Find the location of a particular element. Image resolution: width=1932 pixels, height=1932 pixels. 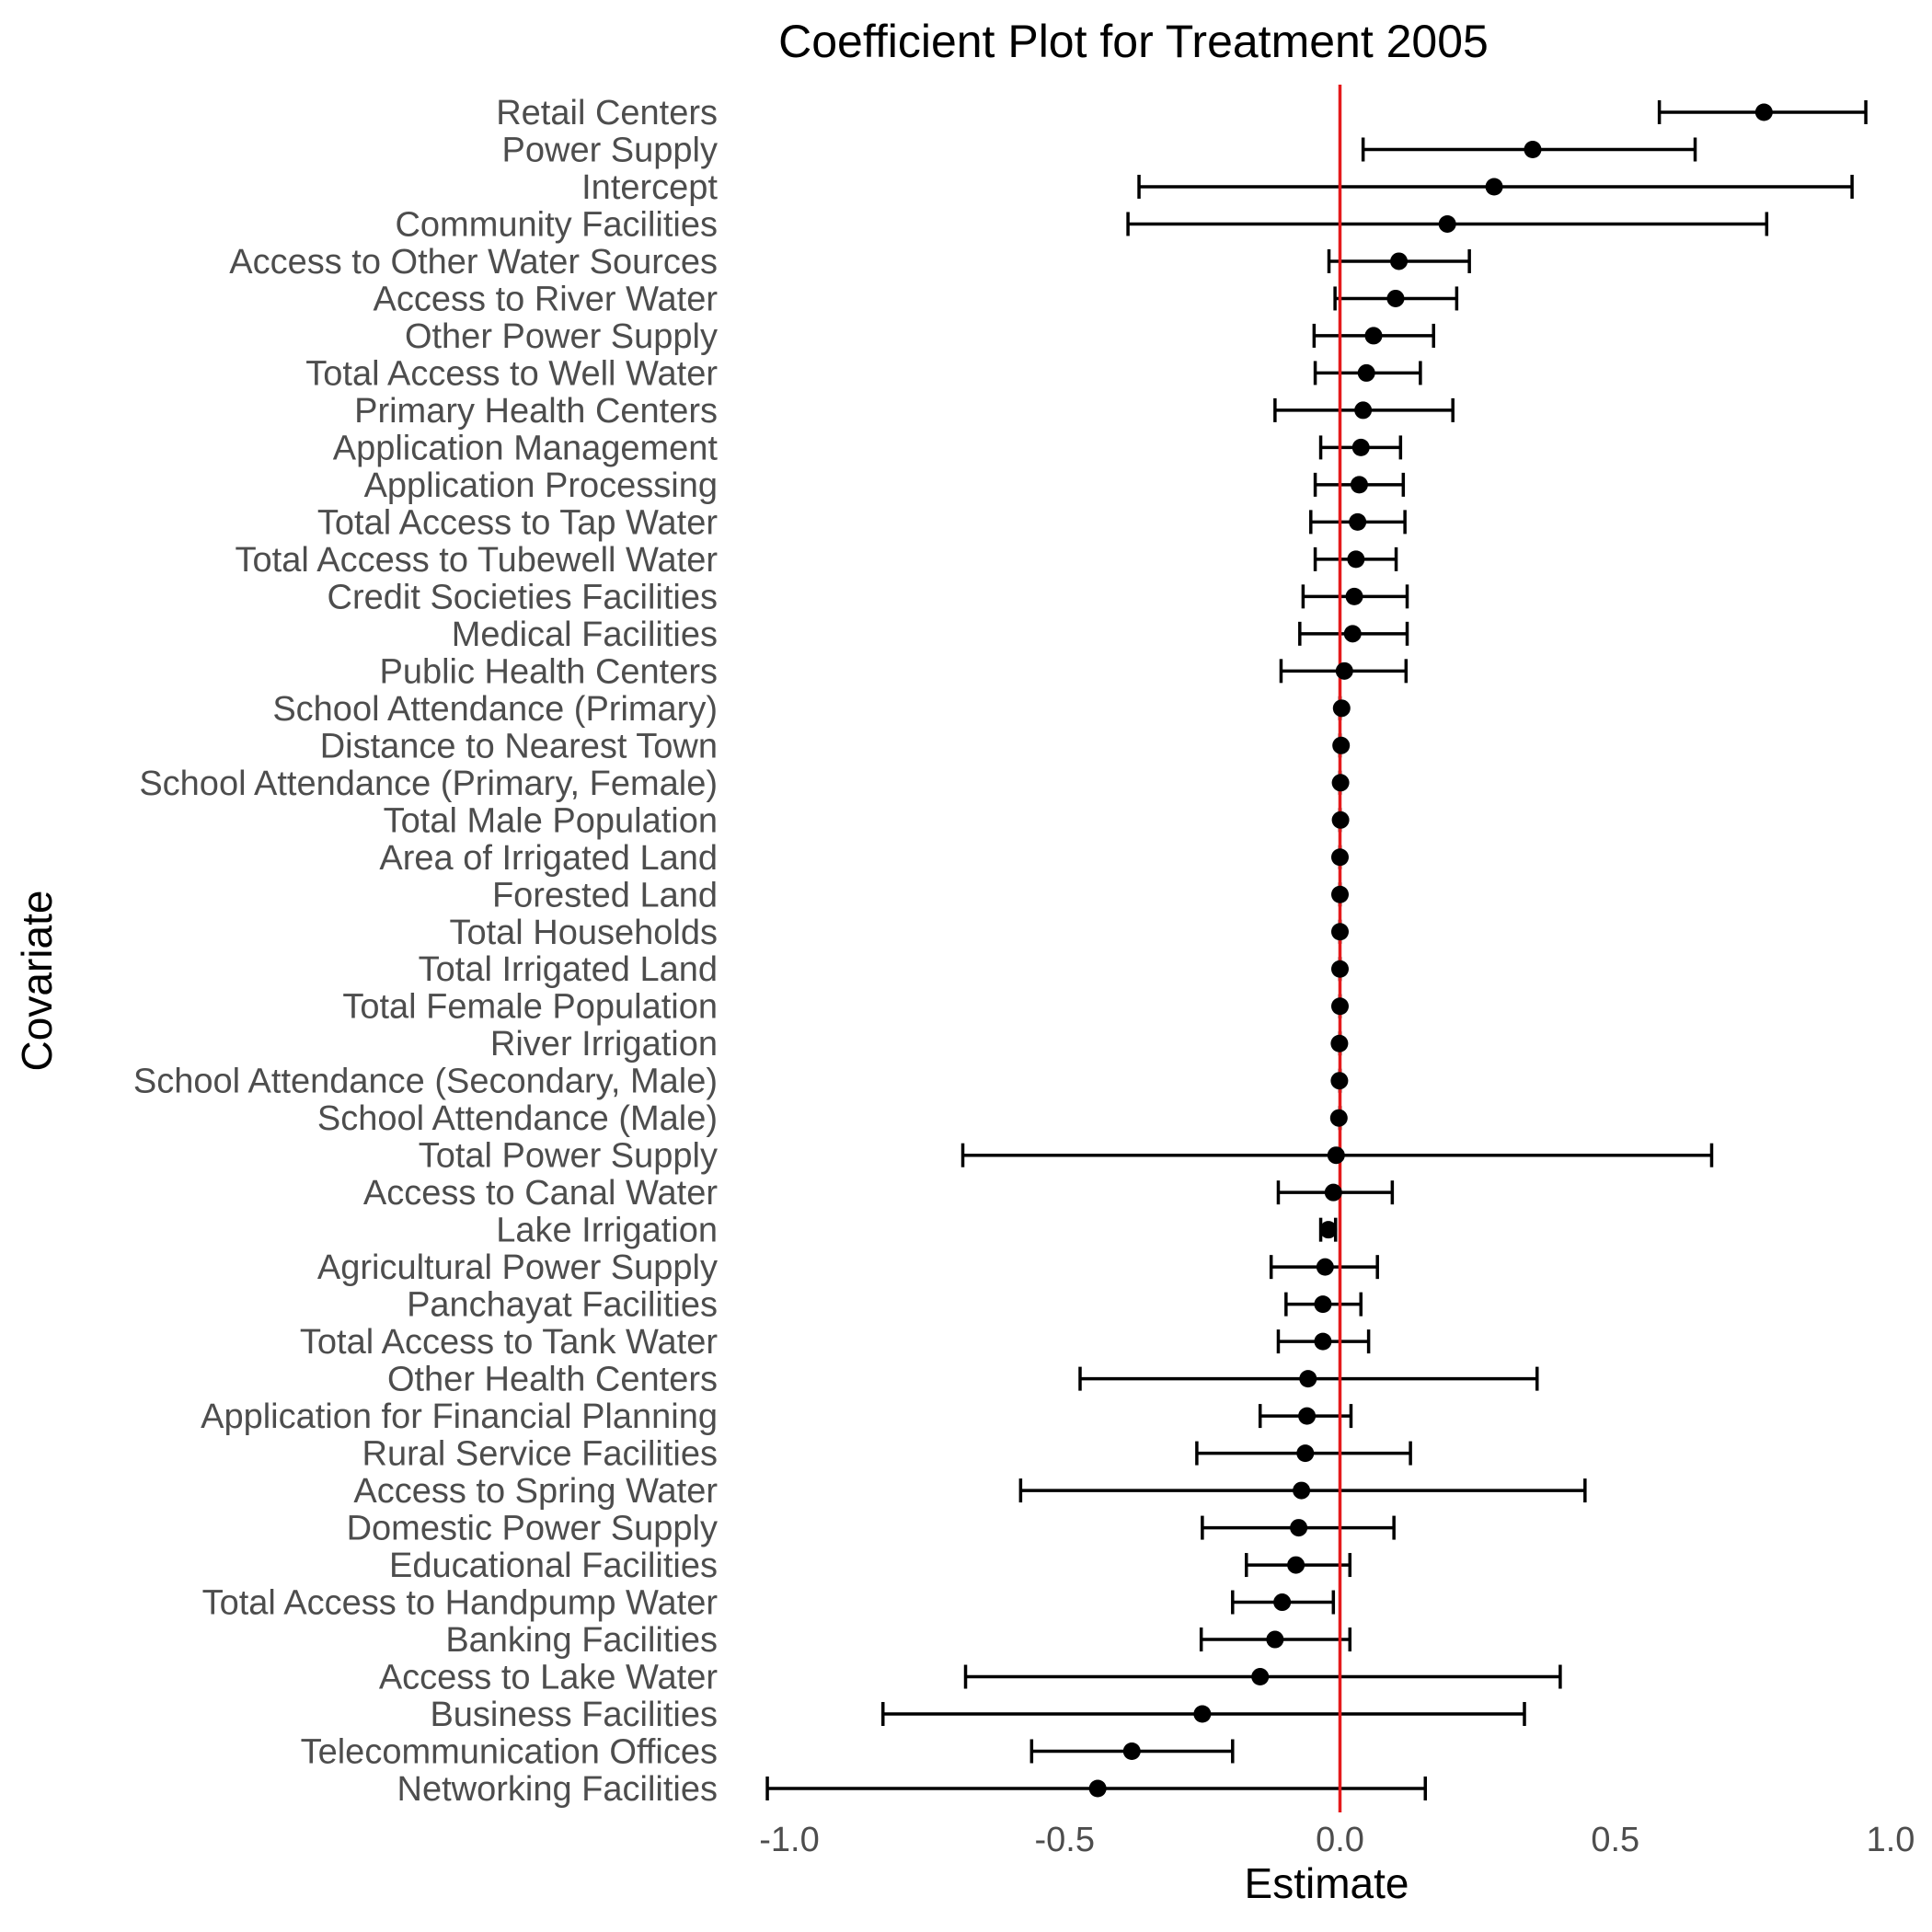

y-tick-label: School Attendance (Male) is located at coordinates (517, 1118).